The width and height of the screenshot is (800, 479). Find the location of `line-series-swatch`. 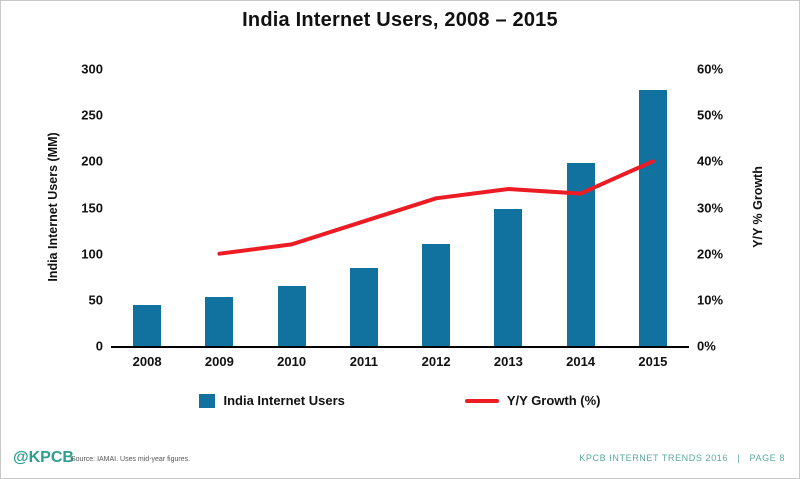

line-series-swatch is located at coordinates (481, 400).